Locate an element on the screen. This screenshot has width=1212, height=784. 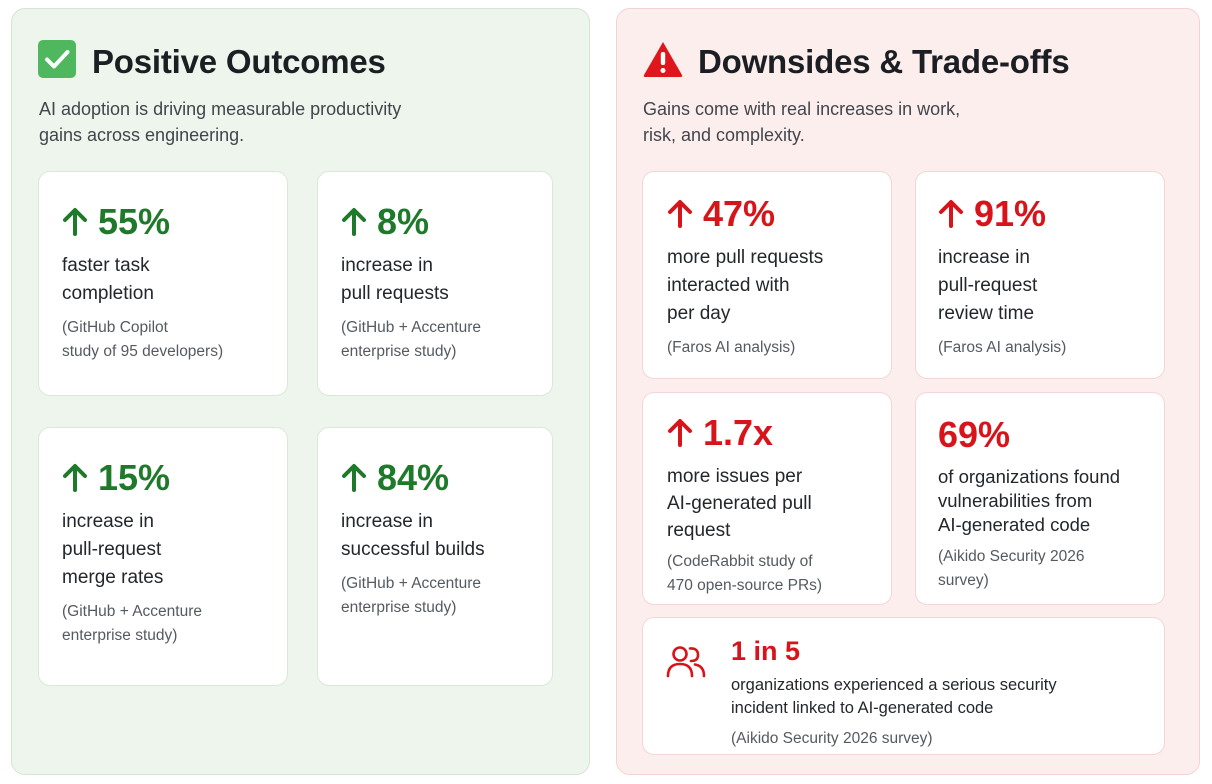
stat-metric: 69% is located at coordinates (974, 434).